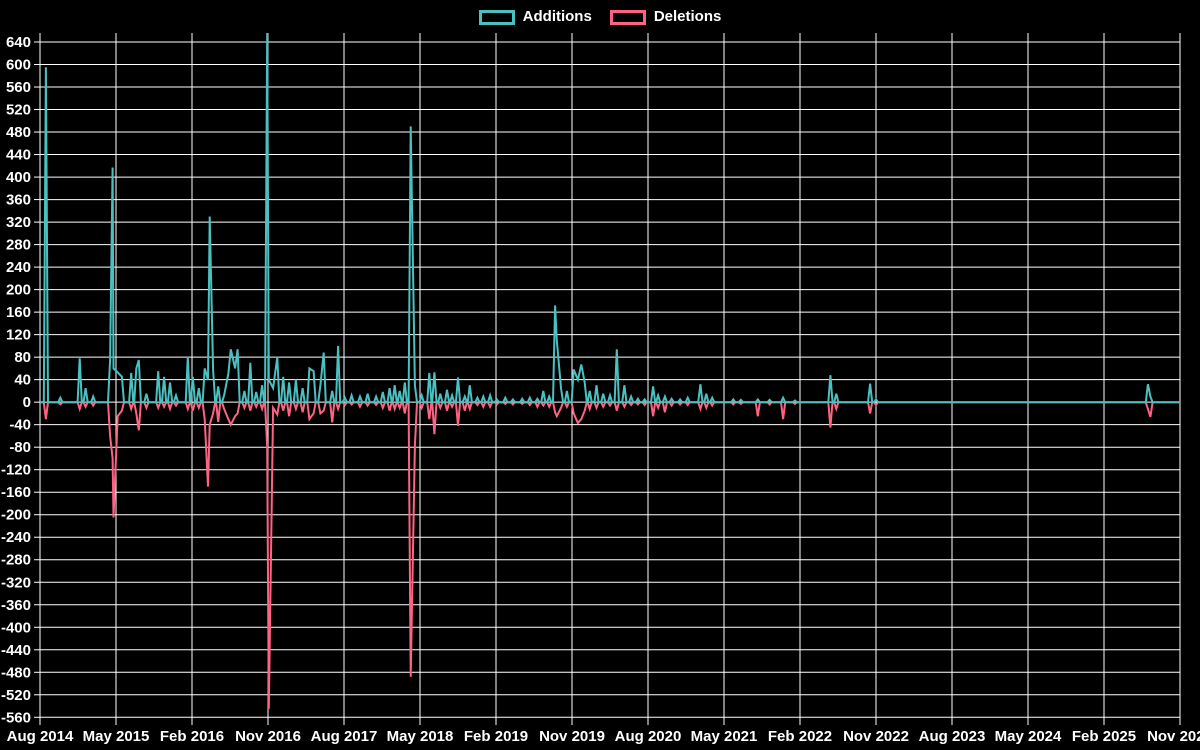 The width and height of the screenshot is (1200, 750). What do you see at coordinates (952, 736) in the screenshot?
I see `svg-text: Aug 2023` at bounding box center [952, 736].